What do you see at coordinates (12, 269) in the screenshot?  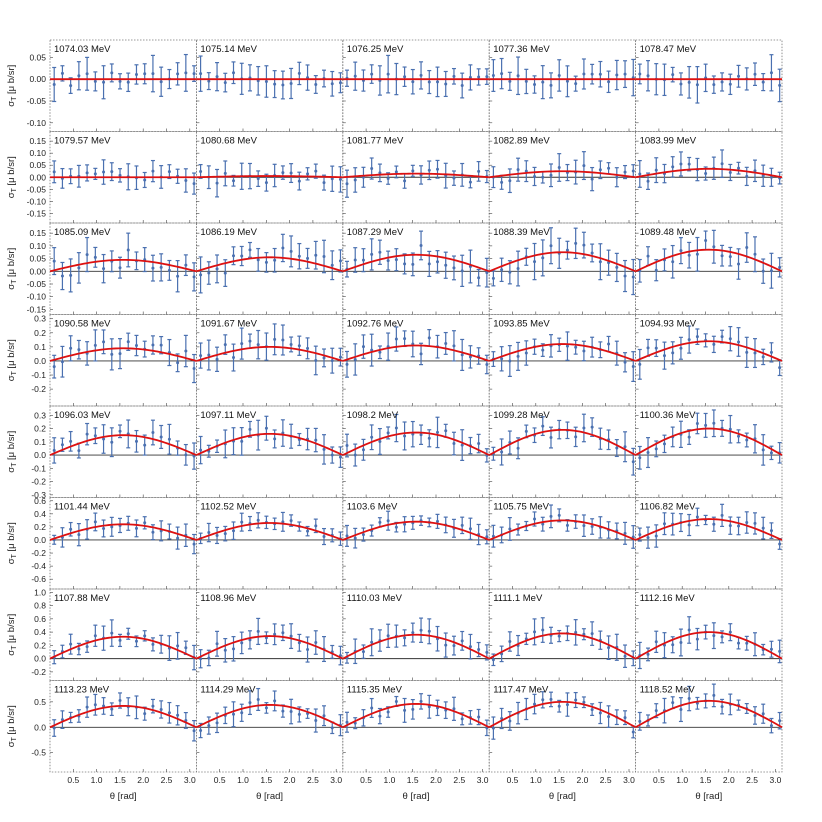 I see `y-axis-label: σT [μ b/sr]` at bounding box center [12, 269].